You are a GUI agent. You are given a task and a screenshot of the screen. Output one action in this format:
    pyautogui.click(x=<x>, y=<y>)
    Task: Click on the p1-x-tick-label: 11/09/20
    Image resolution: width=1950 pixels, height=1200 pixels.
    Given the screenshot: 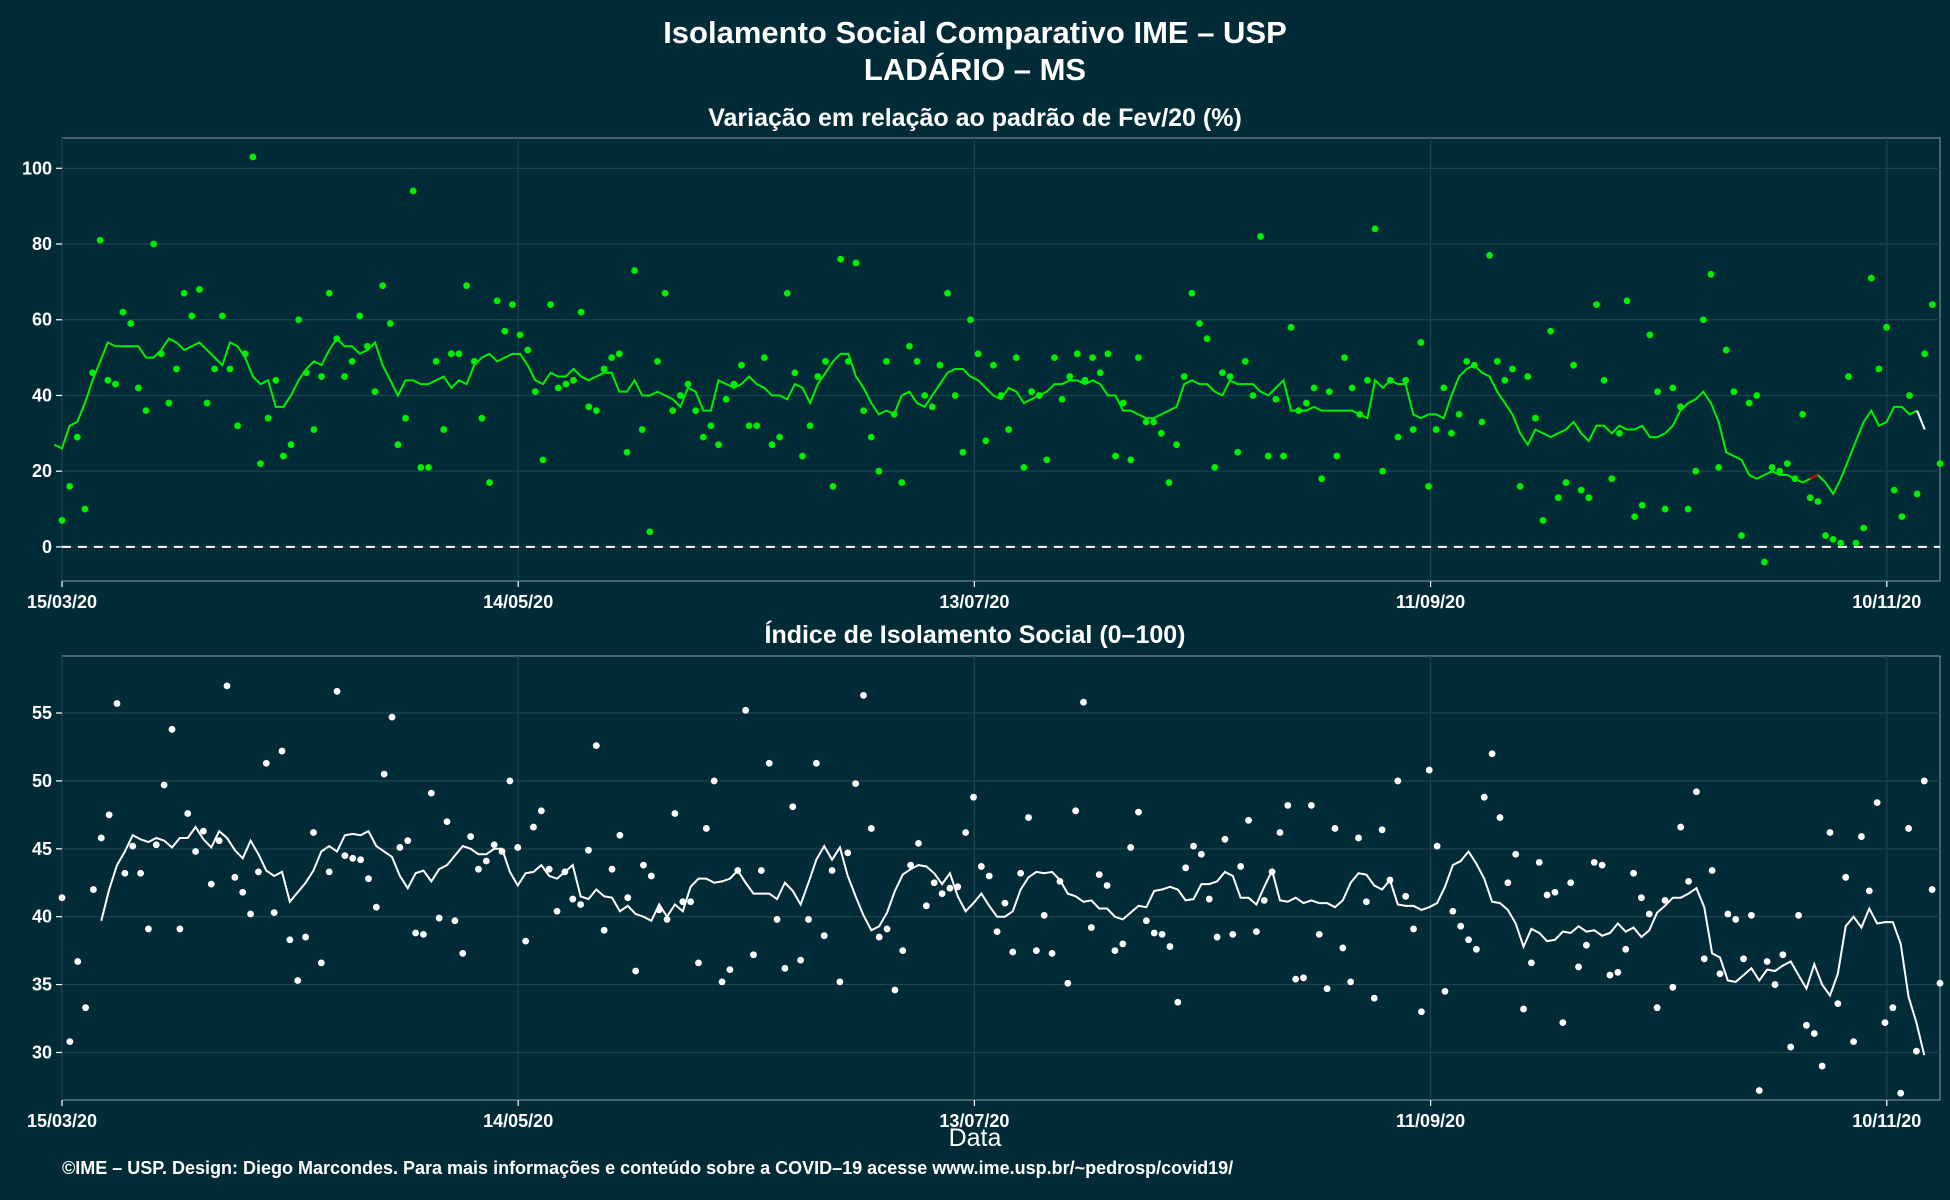 What is the action you would take?
    pyautogui.click(x=1430, y=602)
    